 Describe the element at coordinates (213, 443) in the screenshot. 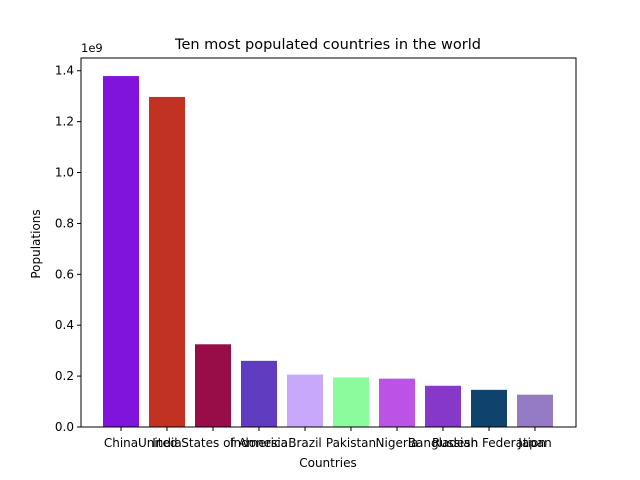

I see `x-tick-label: United States of America` at that location.